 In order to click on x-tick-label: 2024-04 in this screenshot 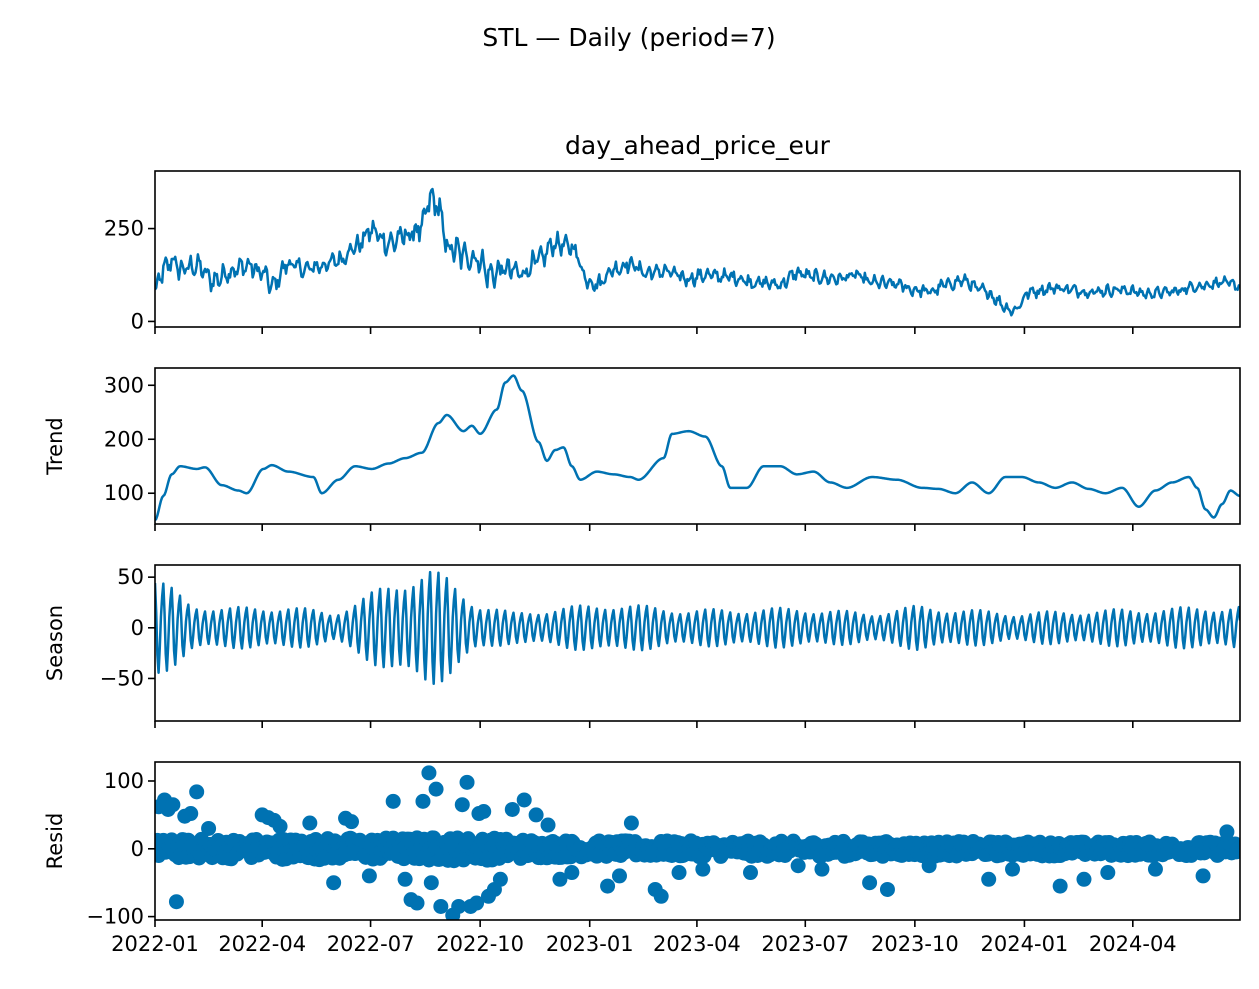, I will do `click(1133, 944)`.